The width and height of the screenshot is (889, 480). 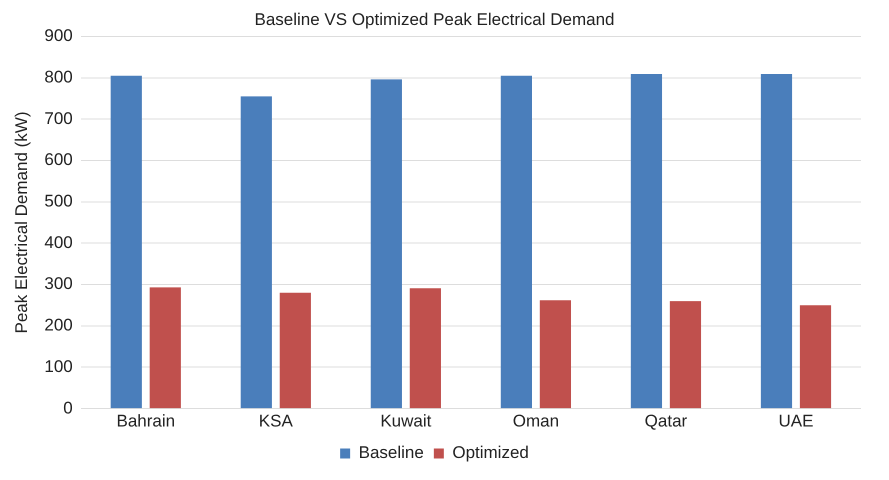 I want to click on x-tick-label: Kuwait, so click(x=406, y=420).